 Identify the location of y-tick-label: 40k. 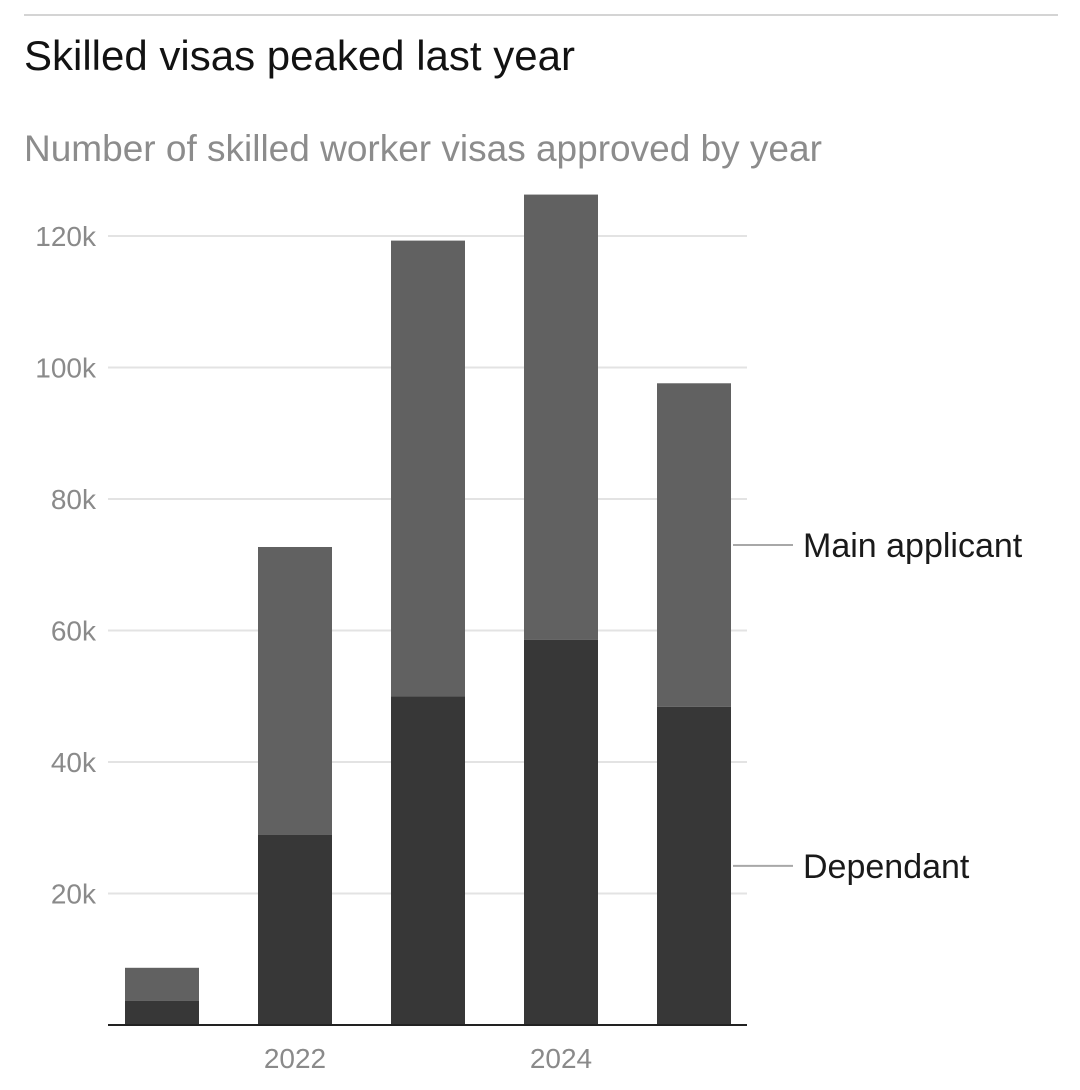
(74, 762).